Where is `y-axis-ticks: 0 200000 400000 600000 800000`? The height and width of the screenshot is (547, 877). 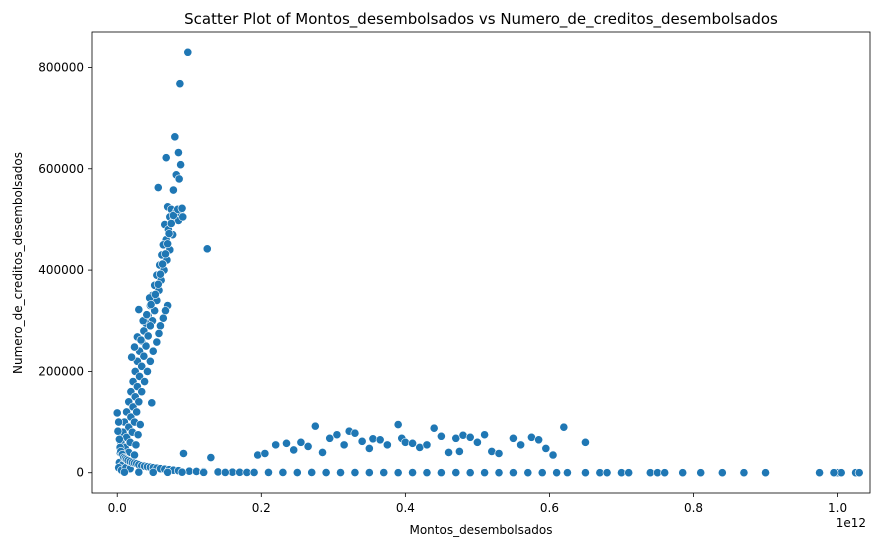 y-axis-ticks: 0 200000 400000 600000 800000 is located at coordinates (65, 270).